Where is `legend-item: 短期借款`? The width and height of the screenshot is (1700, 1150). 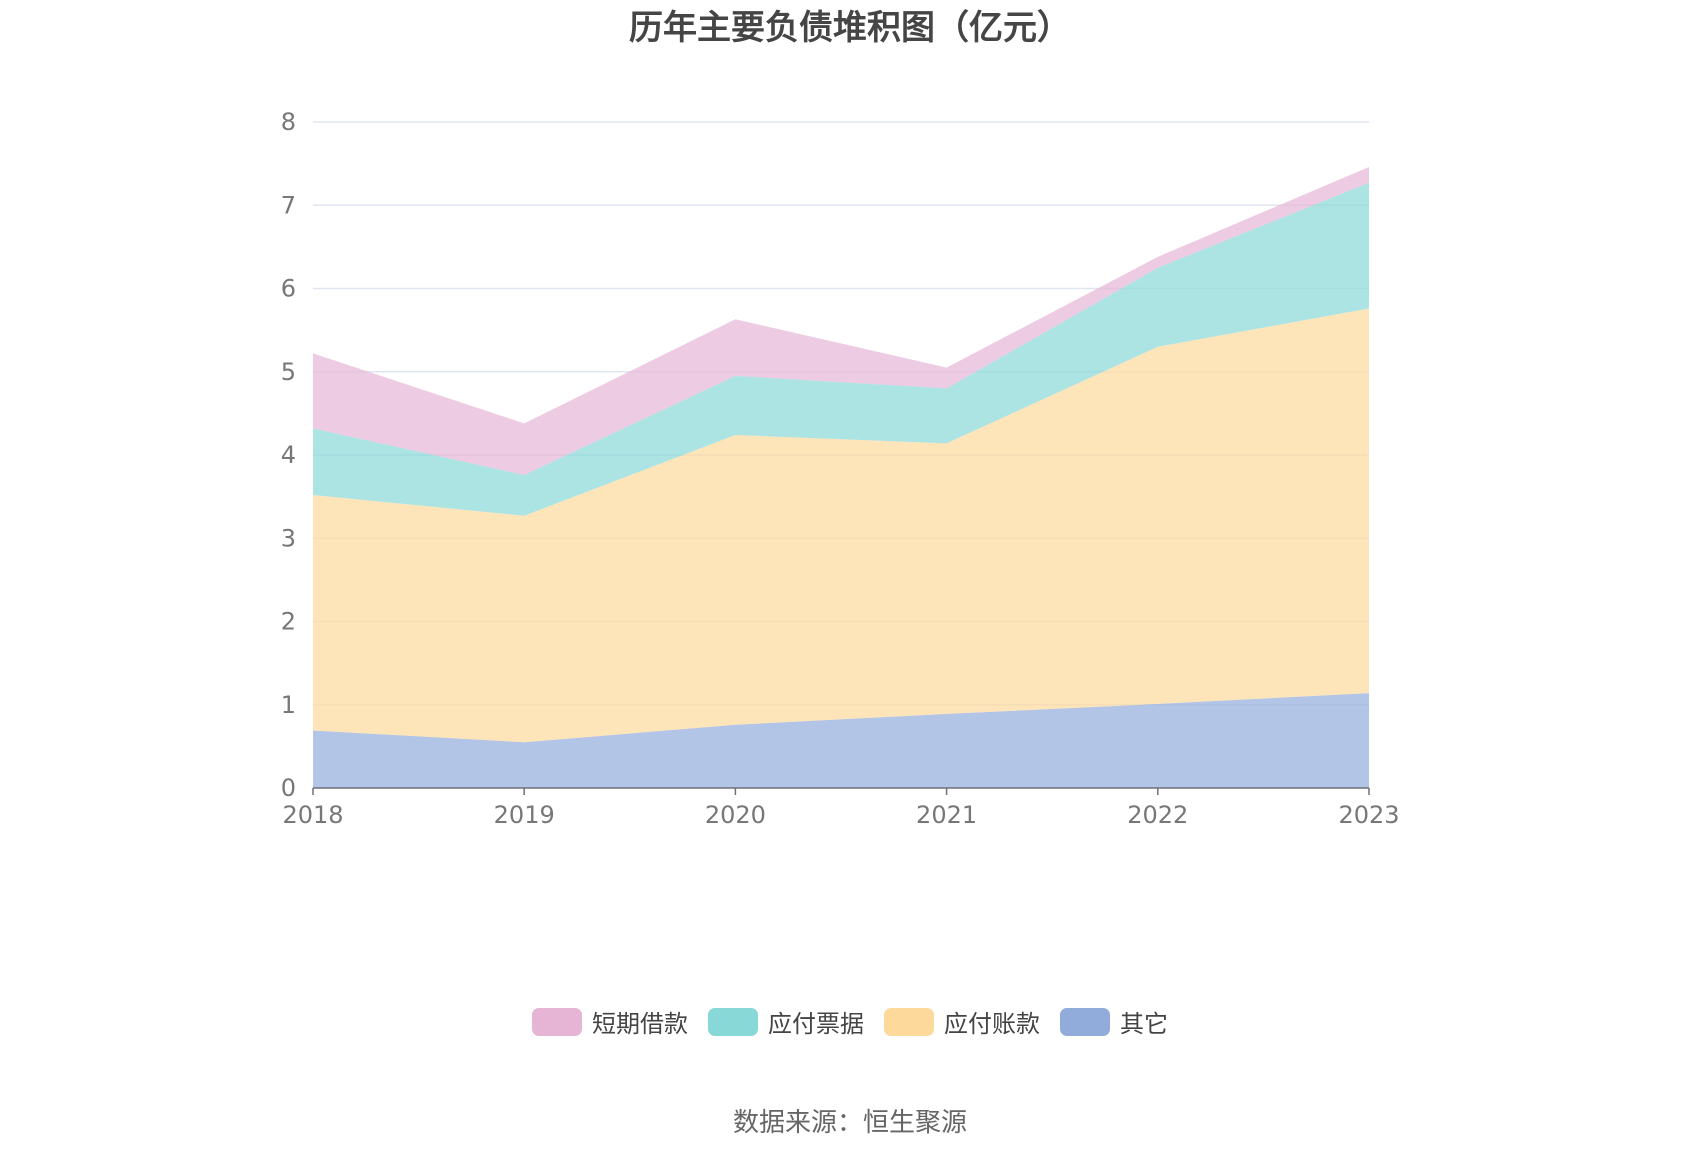
legend-item: 短期借款 is located at coordinates (610, 1021).